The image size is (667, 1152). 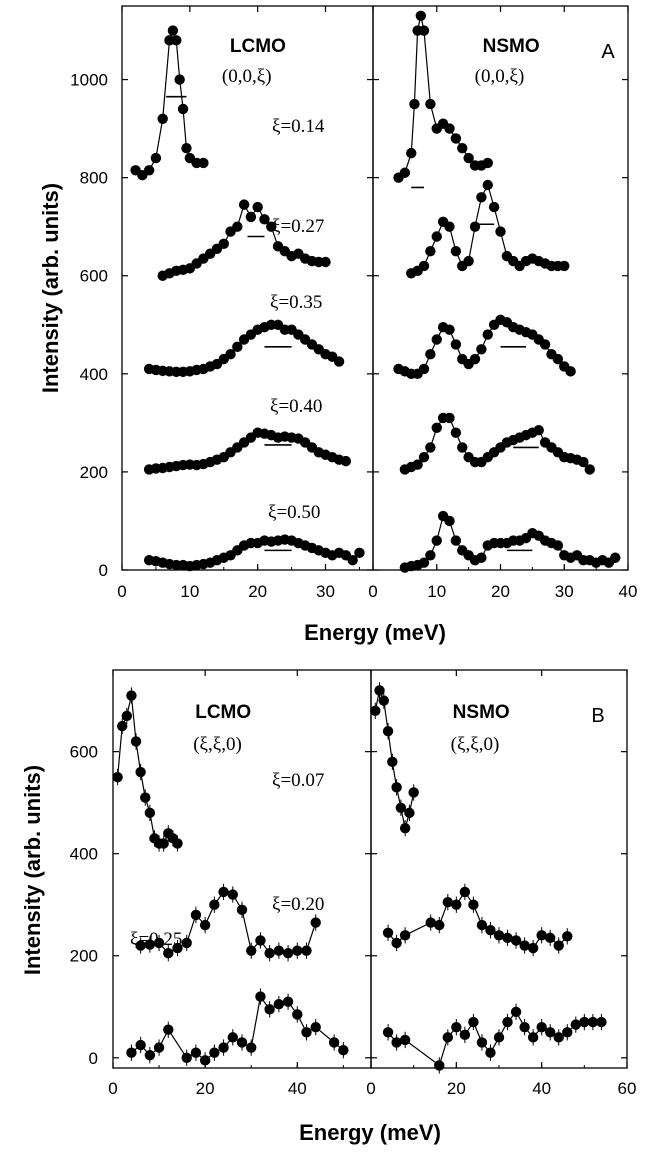 I want to click on series-label: ξ=0.40, so click(x=296, y=406).